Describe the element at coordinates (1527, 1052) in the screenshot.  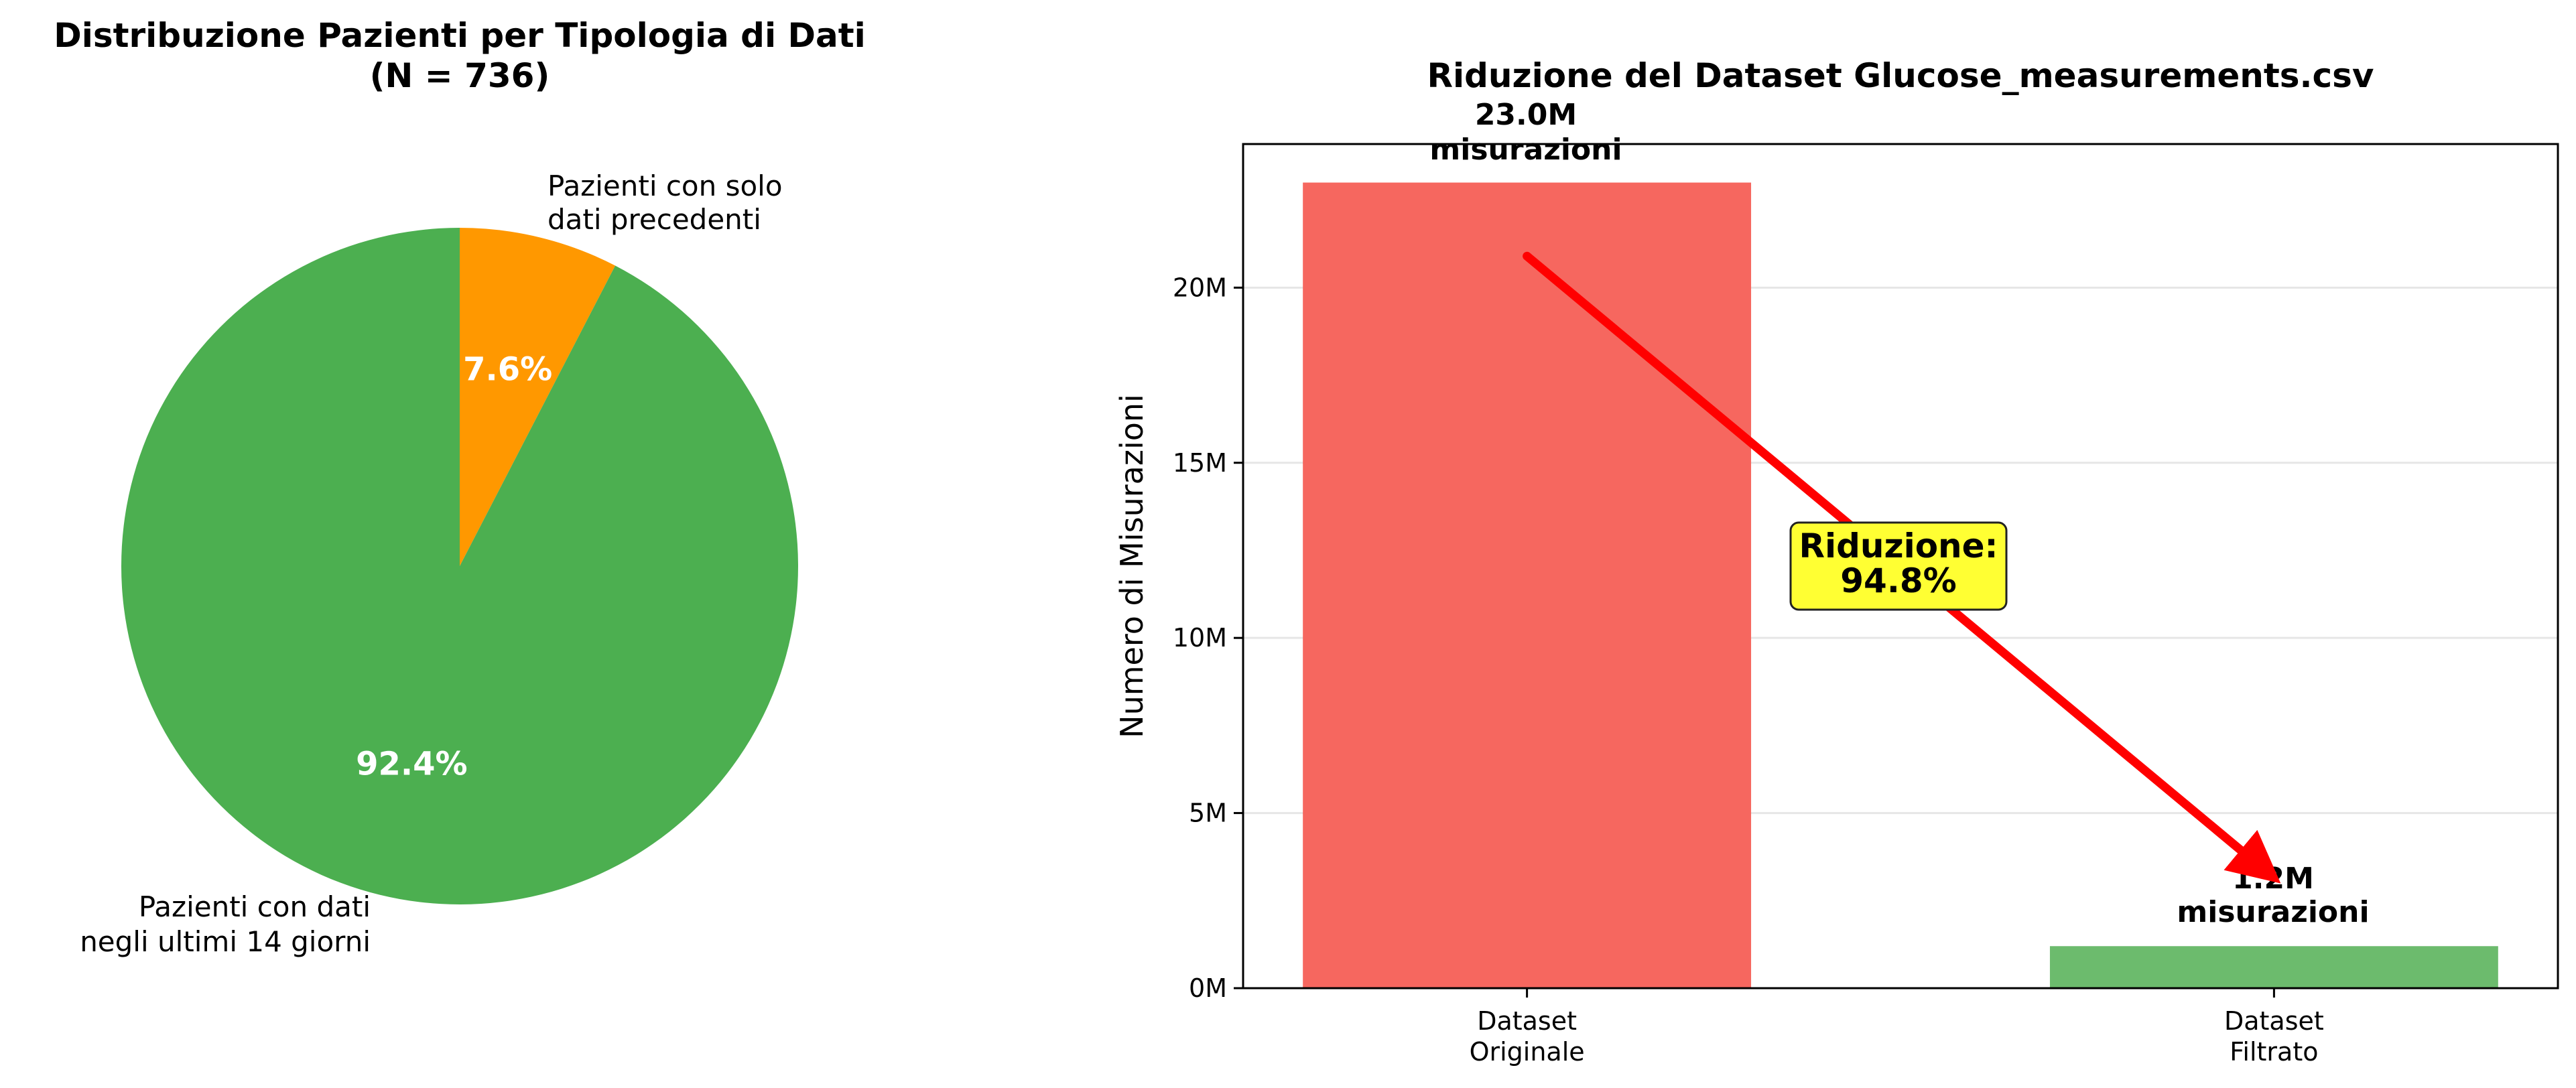
I see `x-tick-label: Originale` at that location.